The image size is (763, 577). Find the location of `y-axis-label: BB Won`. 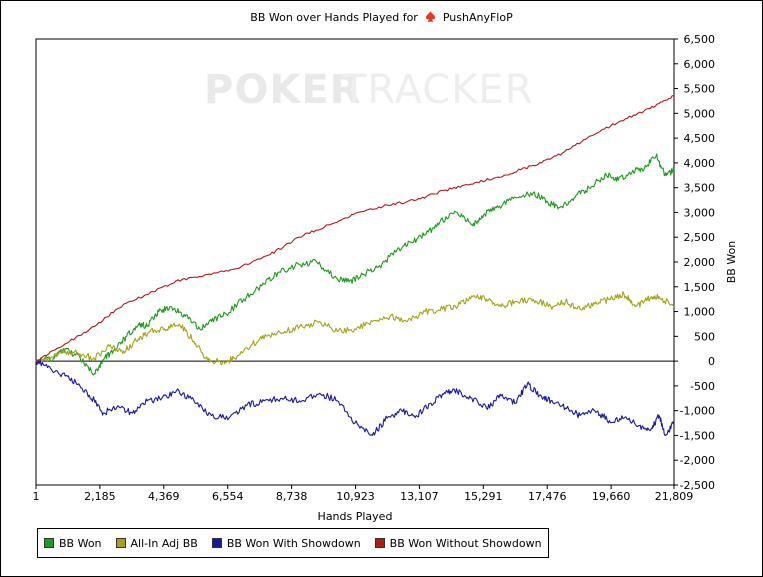

y-axis-label: BB Won is located at coordinates (731, 262).